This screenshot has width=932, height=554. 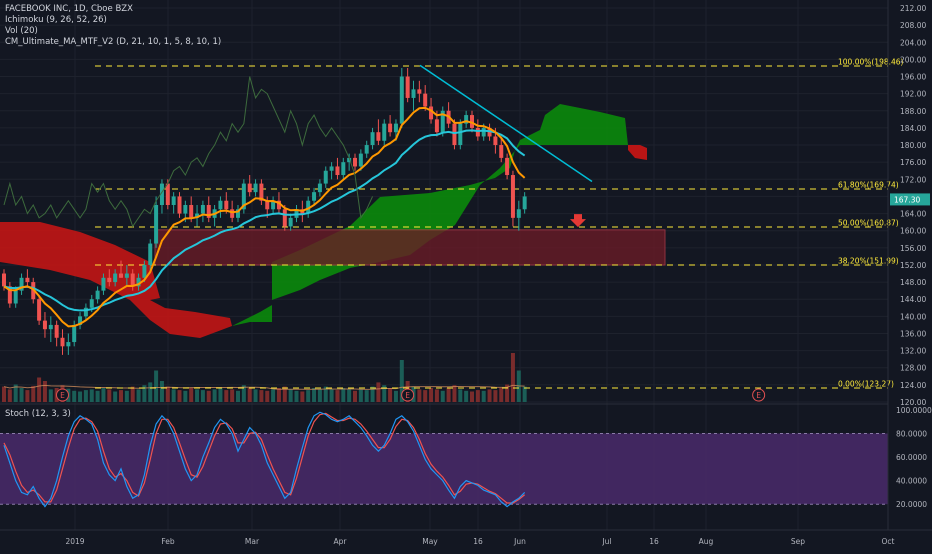 What do you see at coordinates (506, 123) in the screenshot?
I see `trendline` at bounding box center [506, 123].